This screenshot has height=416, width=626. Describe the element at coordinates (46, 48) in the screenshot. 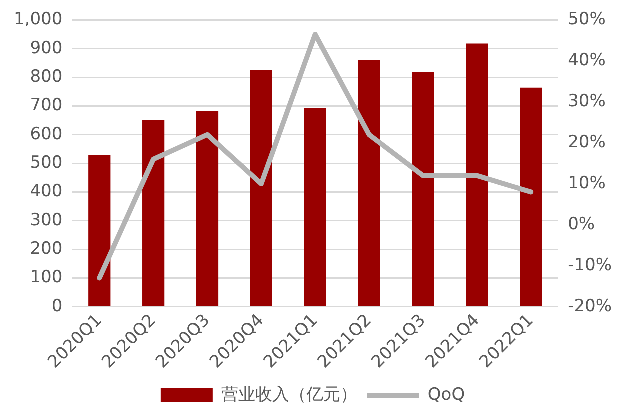

I see `y-tick-label: 900` at that location.